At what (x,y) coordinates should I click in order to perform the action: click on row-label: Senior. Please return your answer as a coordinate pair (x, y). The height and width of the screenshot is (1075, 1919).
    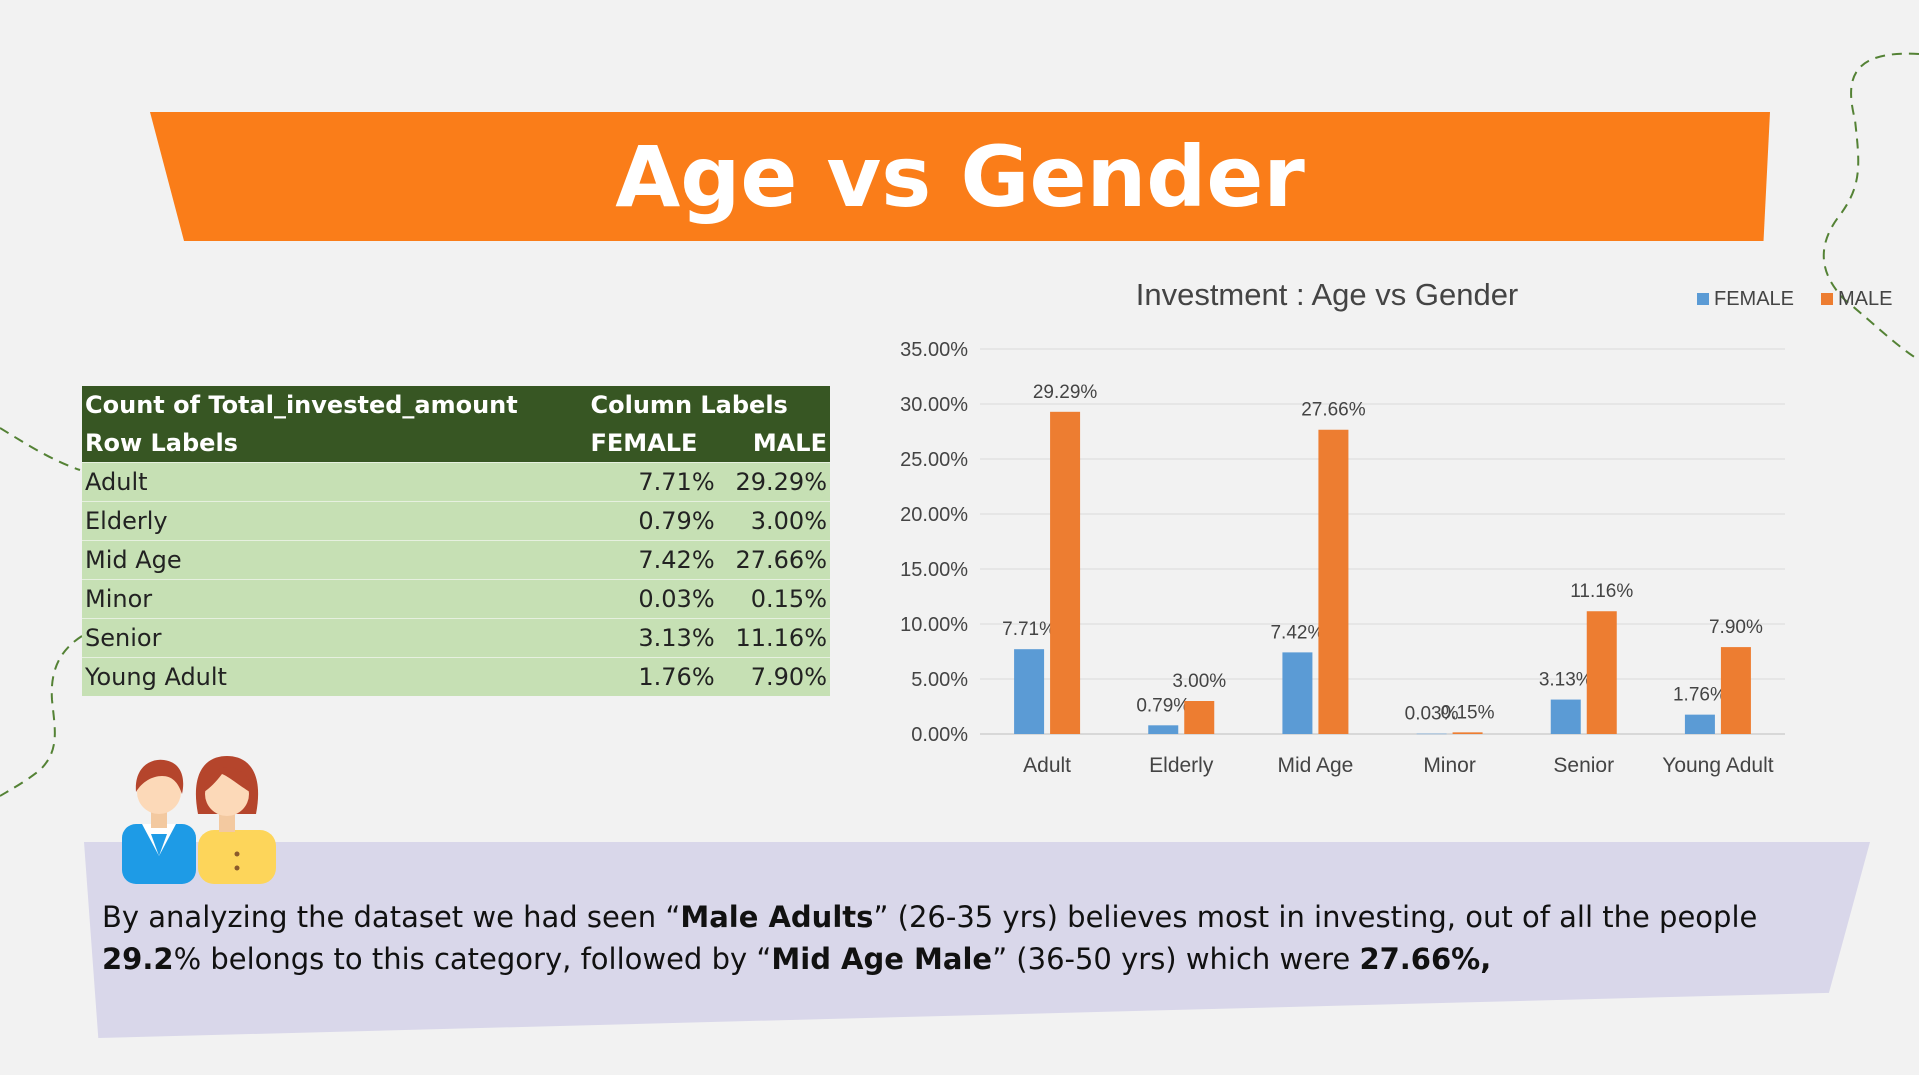
    Looking at the image, I should click on (335, 638).